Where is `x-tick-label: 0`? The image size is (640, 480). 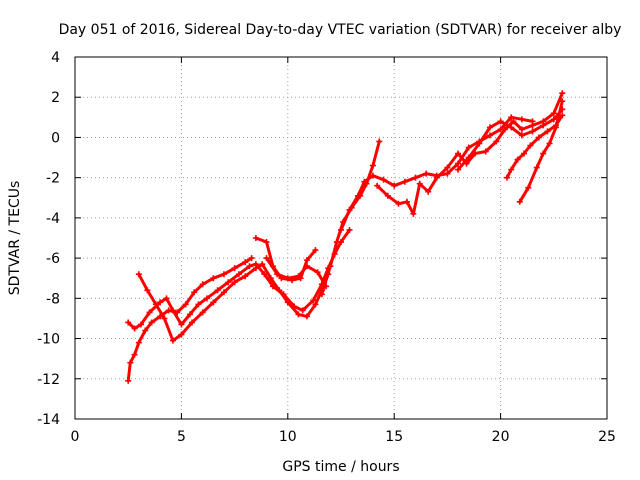
x-tick-label: 0 is located at coordinates (75, 437).